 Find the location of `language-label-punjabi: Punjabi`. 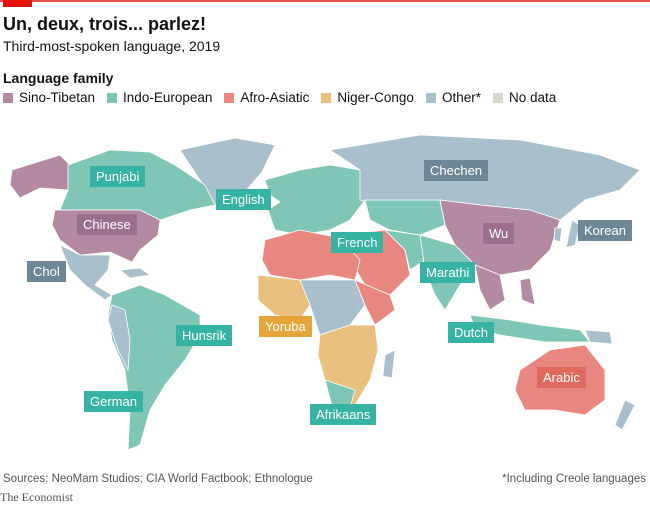

language-label-punjabi: Punjabi is located at coordinates (118, 176).